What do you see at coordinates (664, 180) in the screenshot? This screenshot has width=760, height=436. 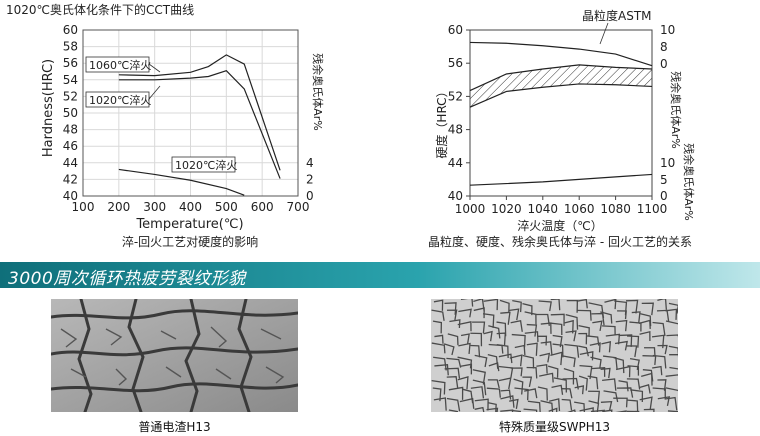 I see `c2-y2-bottom-tick-label: 5` at bounding box center [664, 180].